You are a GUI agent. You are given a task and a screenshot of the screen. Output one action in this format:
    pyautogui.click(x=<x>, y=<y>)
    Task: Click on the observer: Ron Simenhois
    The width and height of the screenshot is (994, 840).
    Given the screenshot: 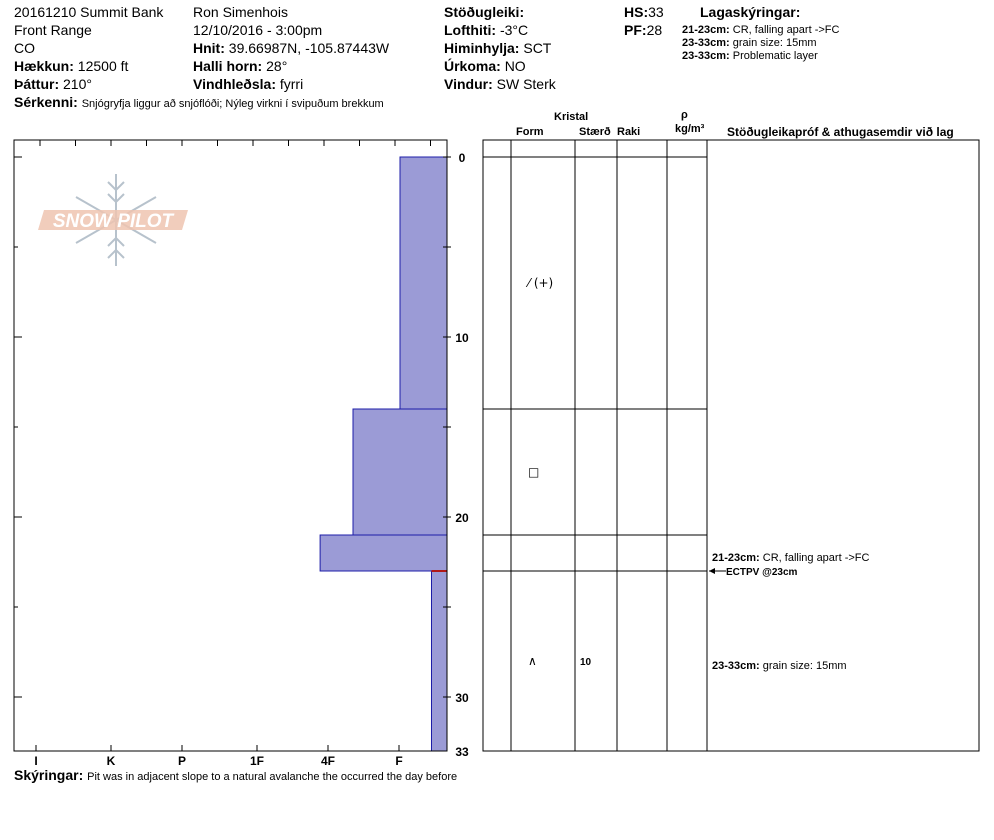 What is the action you would take?
    pyautogui.click(x=240, y=12)
    